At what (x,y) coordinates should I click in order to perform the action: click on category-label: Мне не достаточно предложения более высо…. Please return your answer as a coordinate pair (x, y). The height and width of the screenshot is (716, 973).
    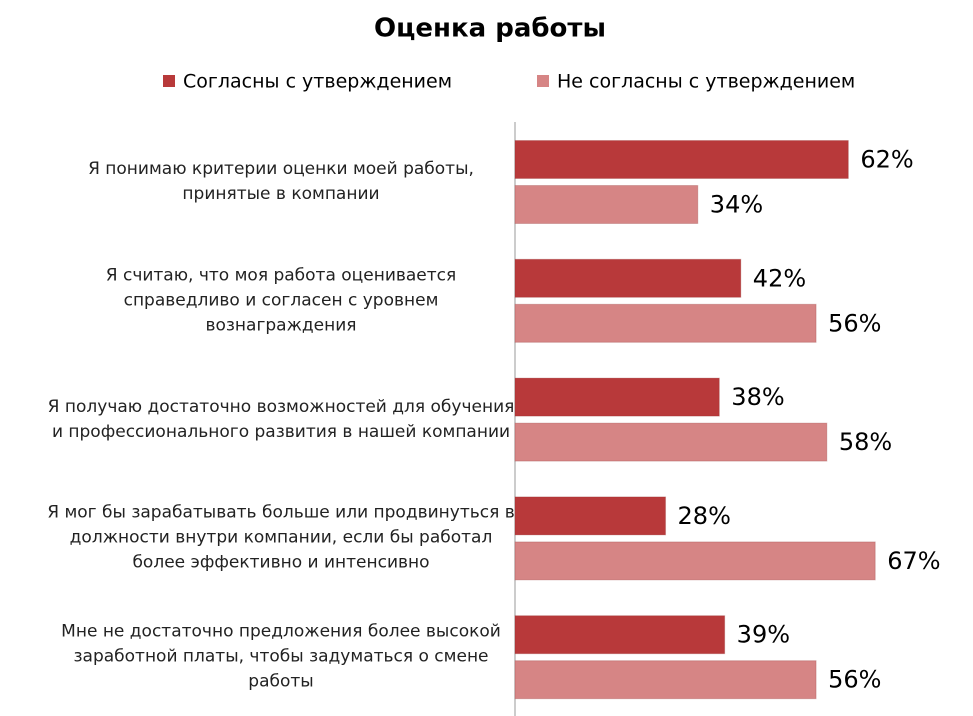
    Looking at the image, I should click on (281, 656).